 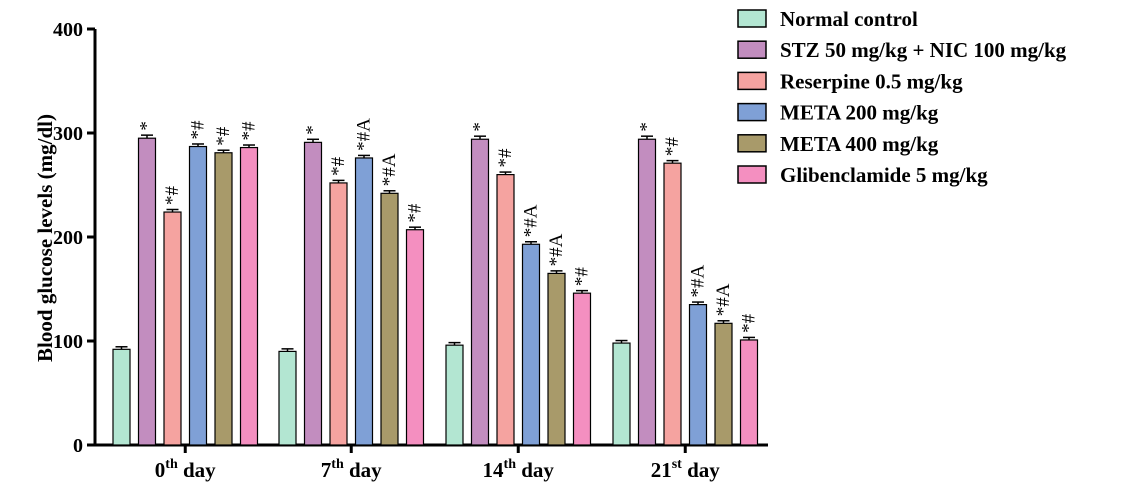 I want to click on x-axis: 0th day 7th day 14th day 21st day, so click(x=431, y=462).